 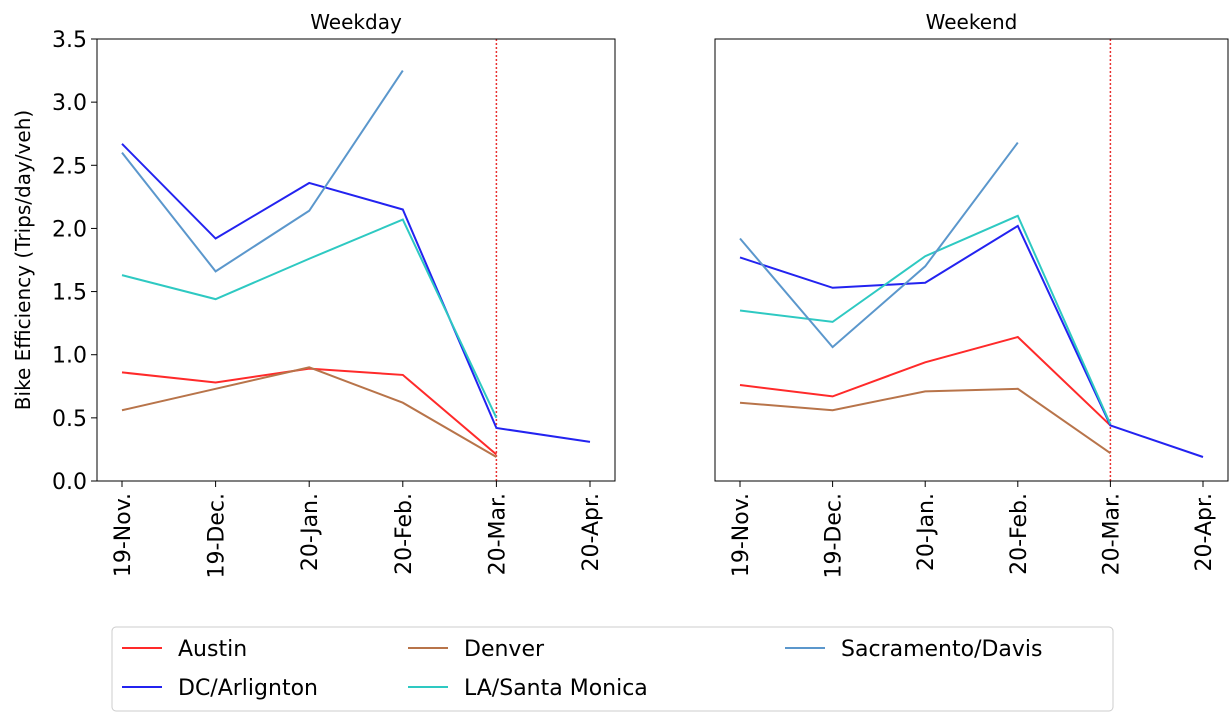 What do you see at coordinates (504, 649) in the screenshot?
I see `legend-label: Denver` at bounding box center [504, 649].